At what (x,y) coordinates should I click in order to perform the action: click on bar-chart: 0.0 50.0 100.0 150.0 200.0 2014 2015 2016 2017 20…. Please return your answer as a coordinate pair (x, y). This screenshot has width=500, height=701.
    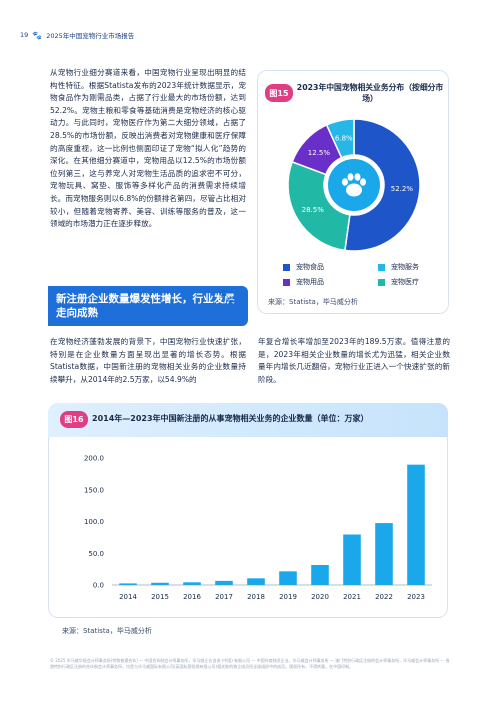
    Looking at the image, I should click on (258, 528).